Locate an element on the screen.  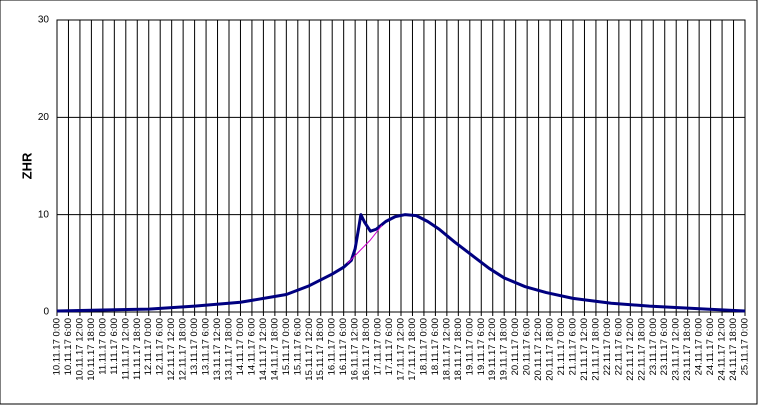
x-tick-label: 11.11.17 18:00 is located at coordinates (137, 349).